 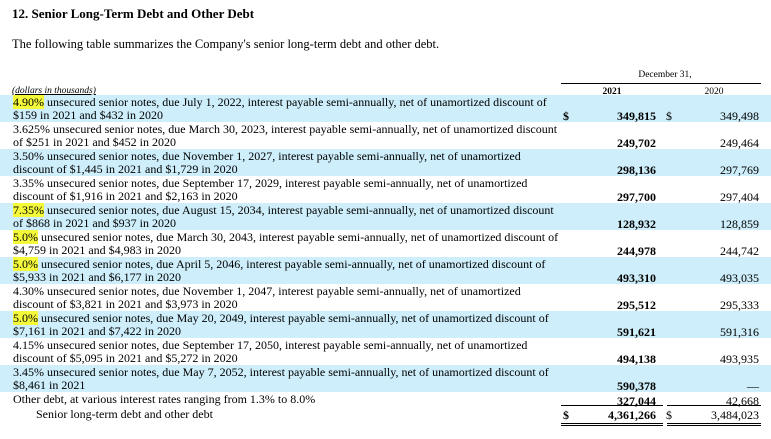 I want to click on row-value-2020: 128,859, so click(x=739, y=224).